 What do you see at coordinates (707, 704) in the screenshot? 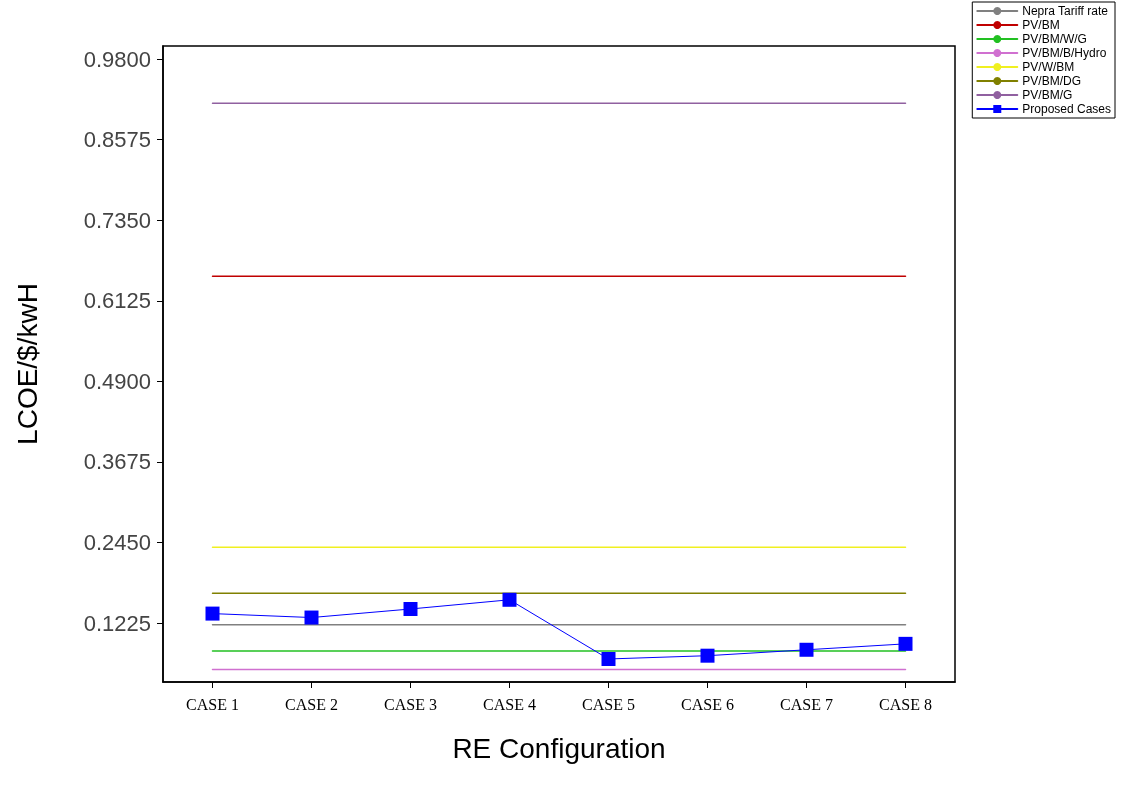
I see `x-tick-label: CASE 6` at bounding box center [707, 704].